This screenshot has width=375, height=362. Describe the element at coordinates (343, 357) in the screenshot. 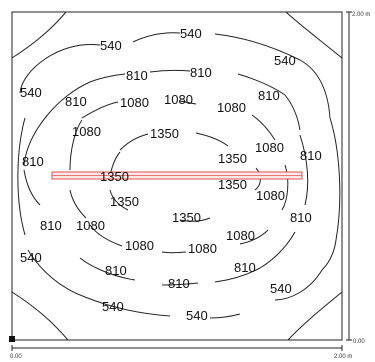

I see `x-end-label: 2.00 m` at that location.